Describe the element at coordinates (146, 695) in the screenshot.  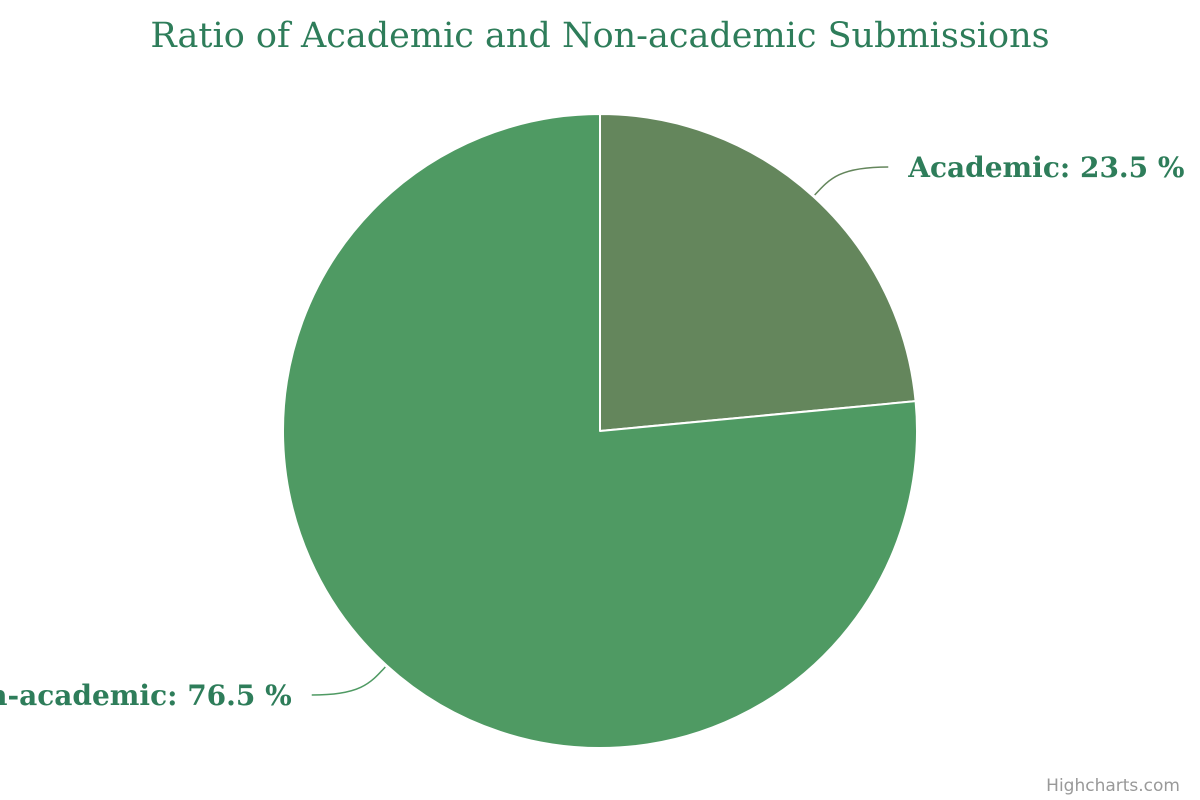
I see `data-label: Non-academic: 76.5 %` at that location.